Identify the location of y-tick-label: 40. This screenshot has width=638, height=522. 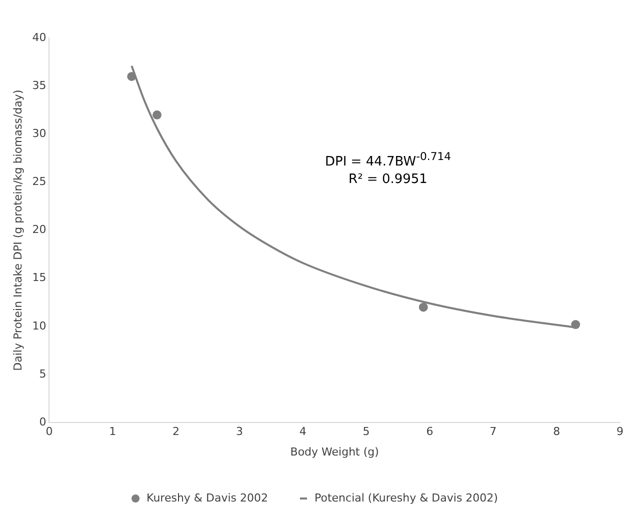
(39, 37).